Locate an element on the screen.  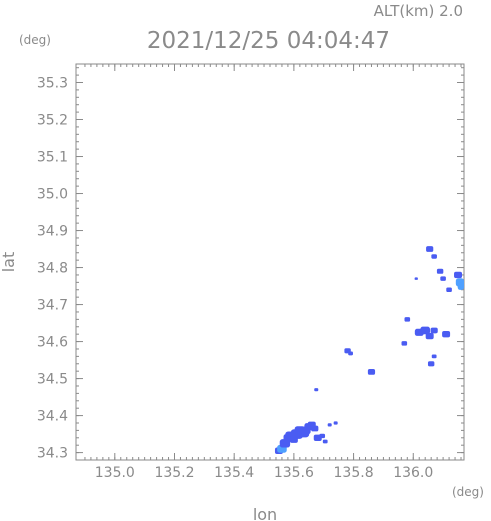
y-tick-label: 34.9 is located at coordinates (52, 232).